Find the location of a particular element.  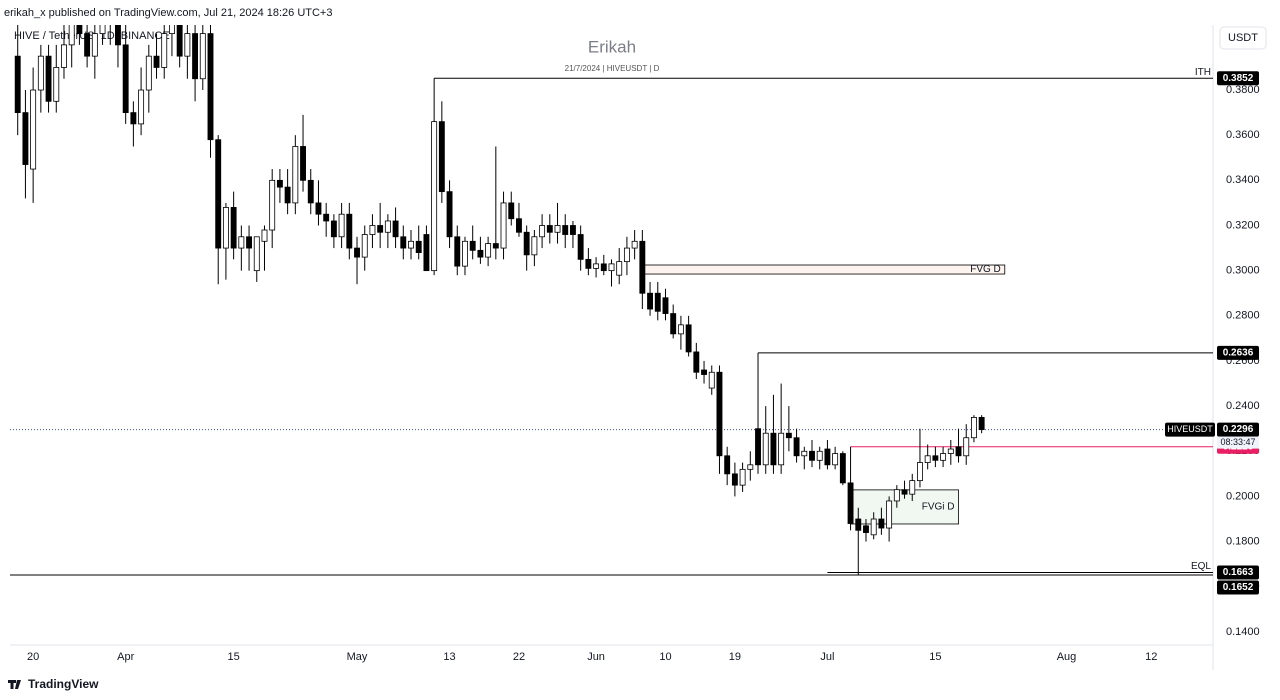

x-tick-label: 12 is located at coordinates (1151, 657).